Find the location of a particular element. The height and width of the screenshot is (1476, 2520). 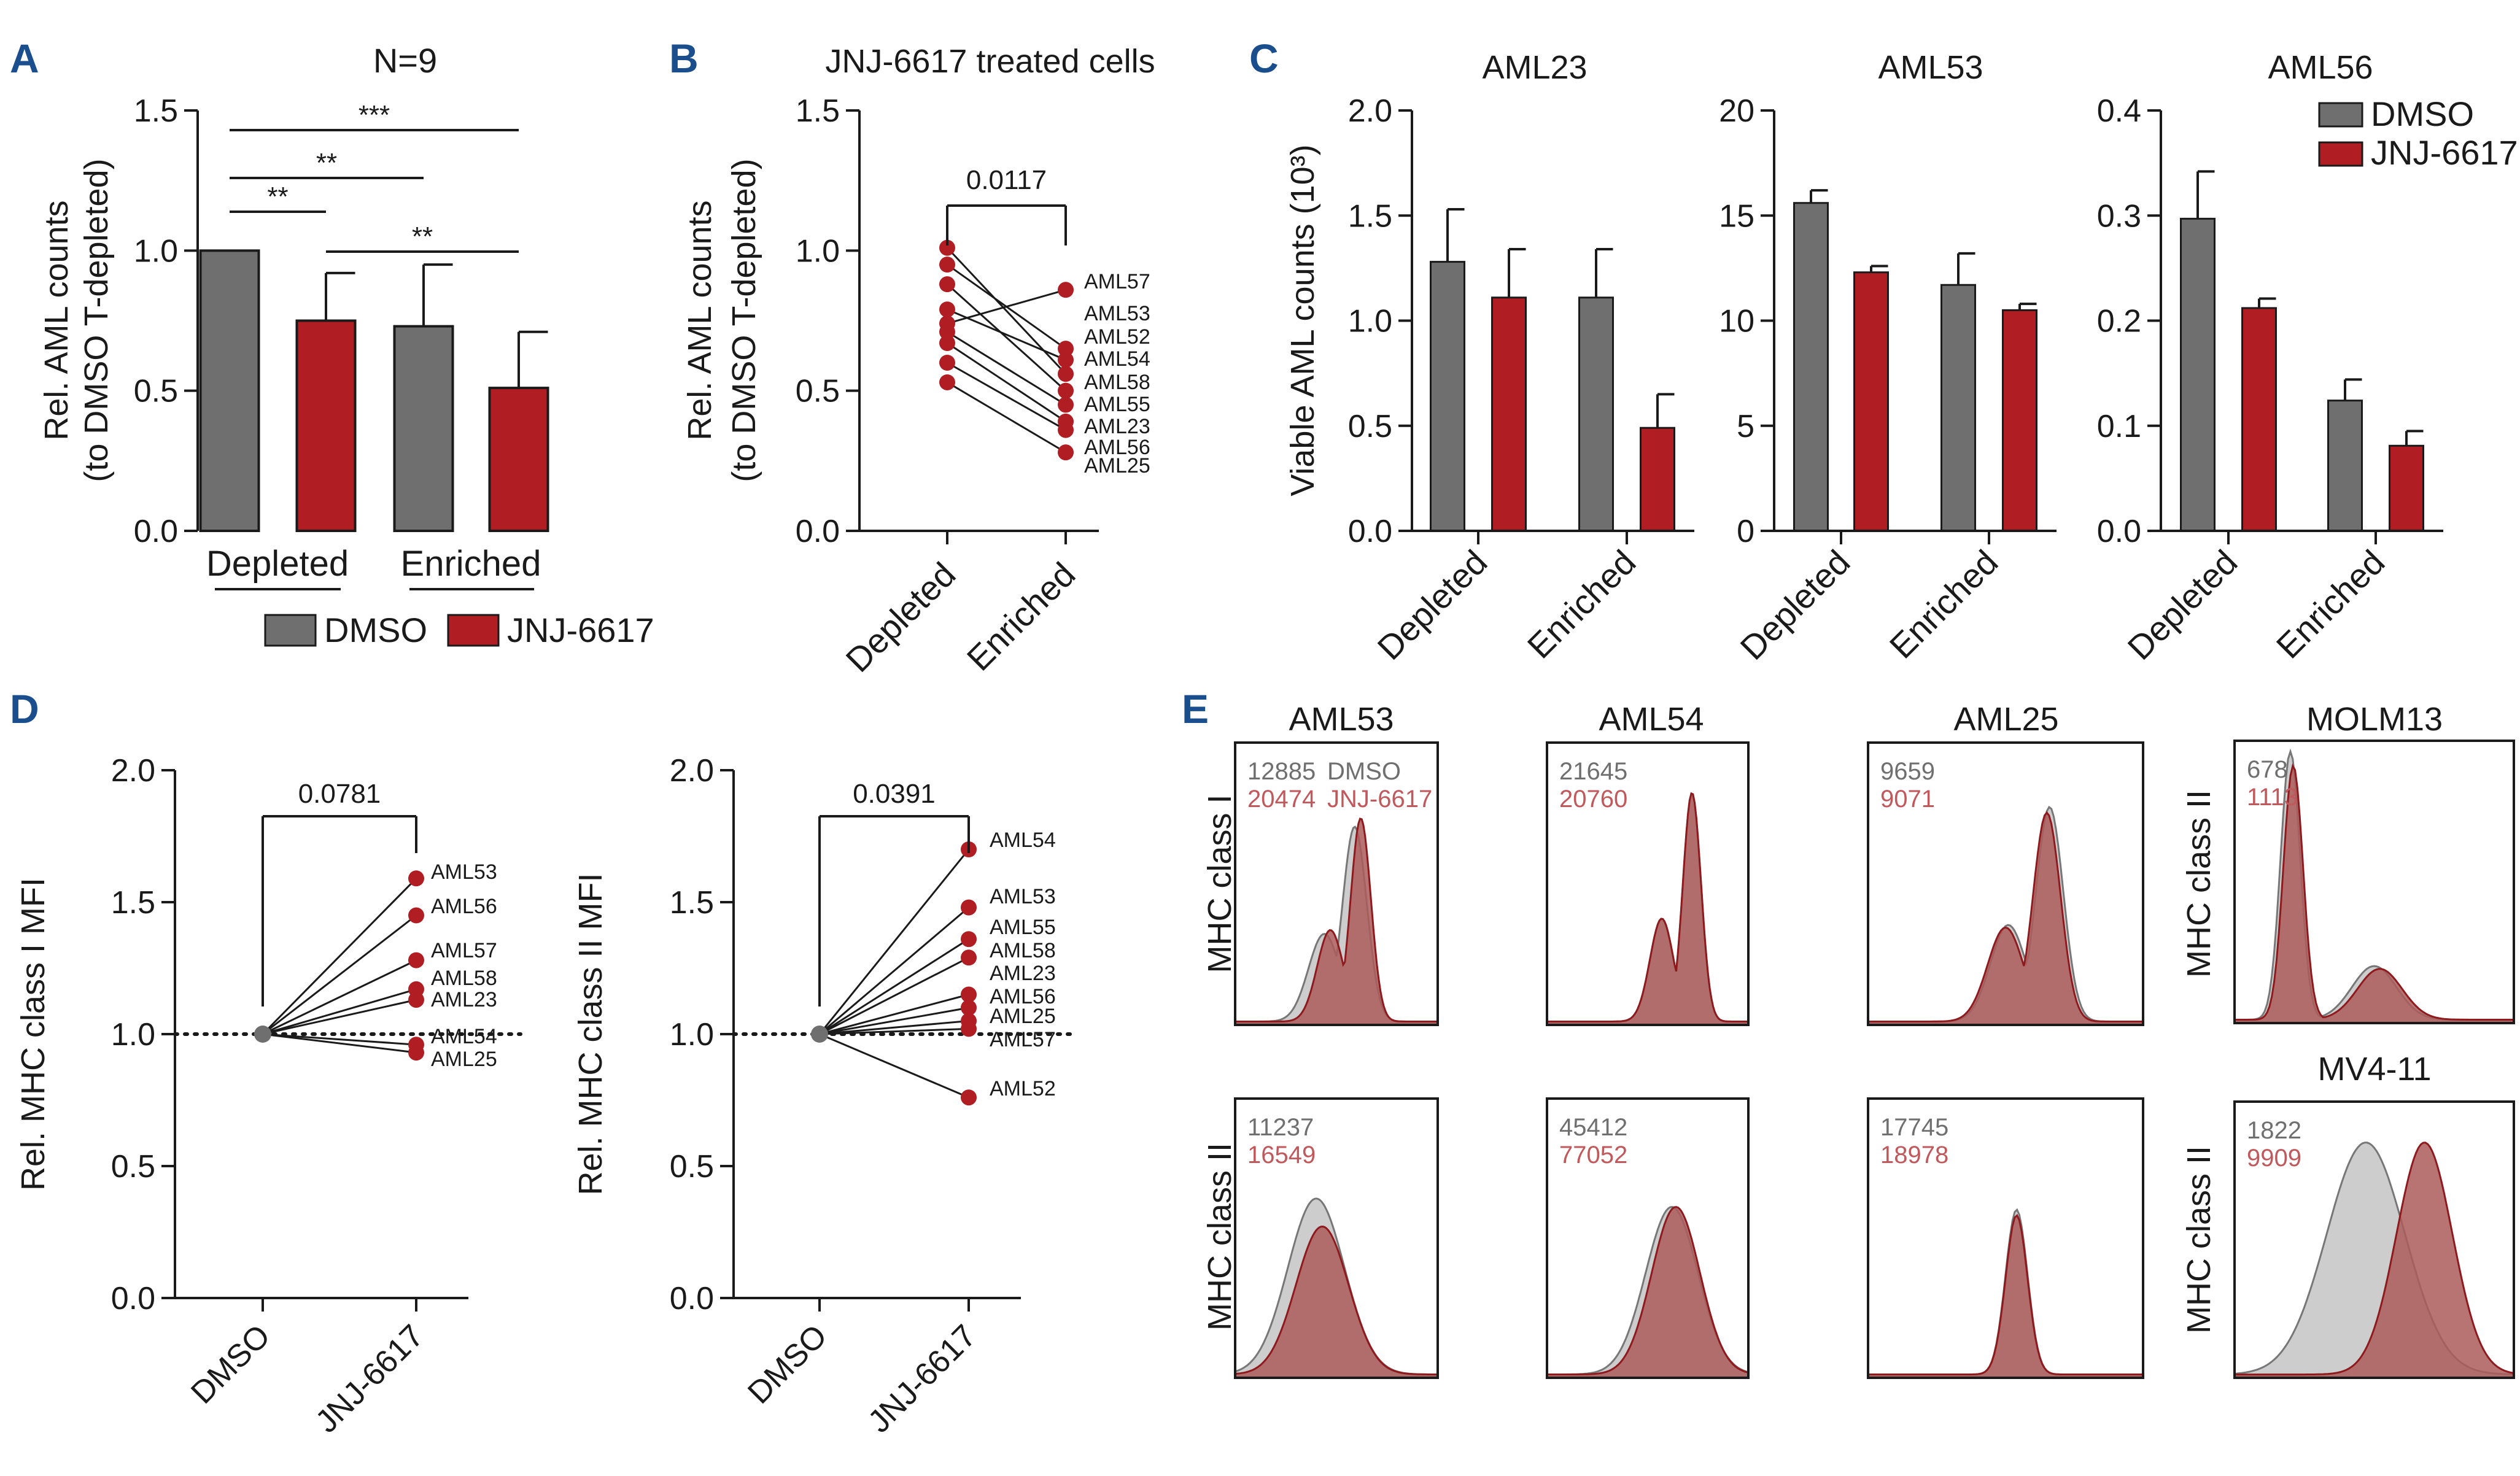

panel-d-class-ii-point-label: AML54 is located at coordinates (1023, 841).